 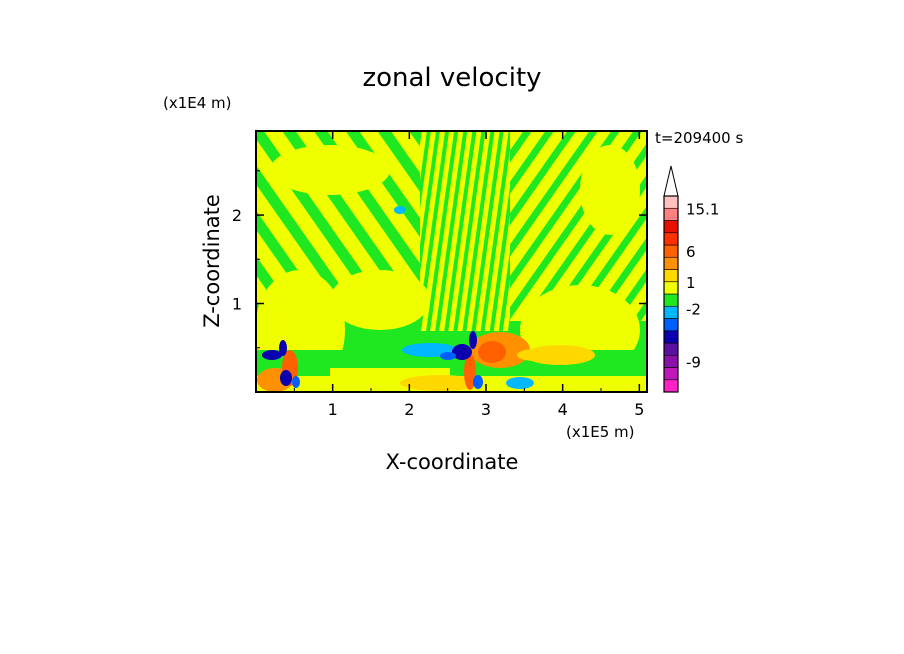 What do you see at coordinates (452, 462) in the screenshot?
I see `x-axis-label: X-coordinate` at bounding box center [452, 462].